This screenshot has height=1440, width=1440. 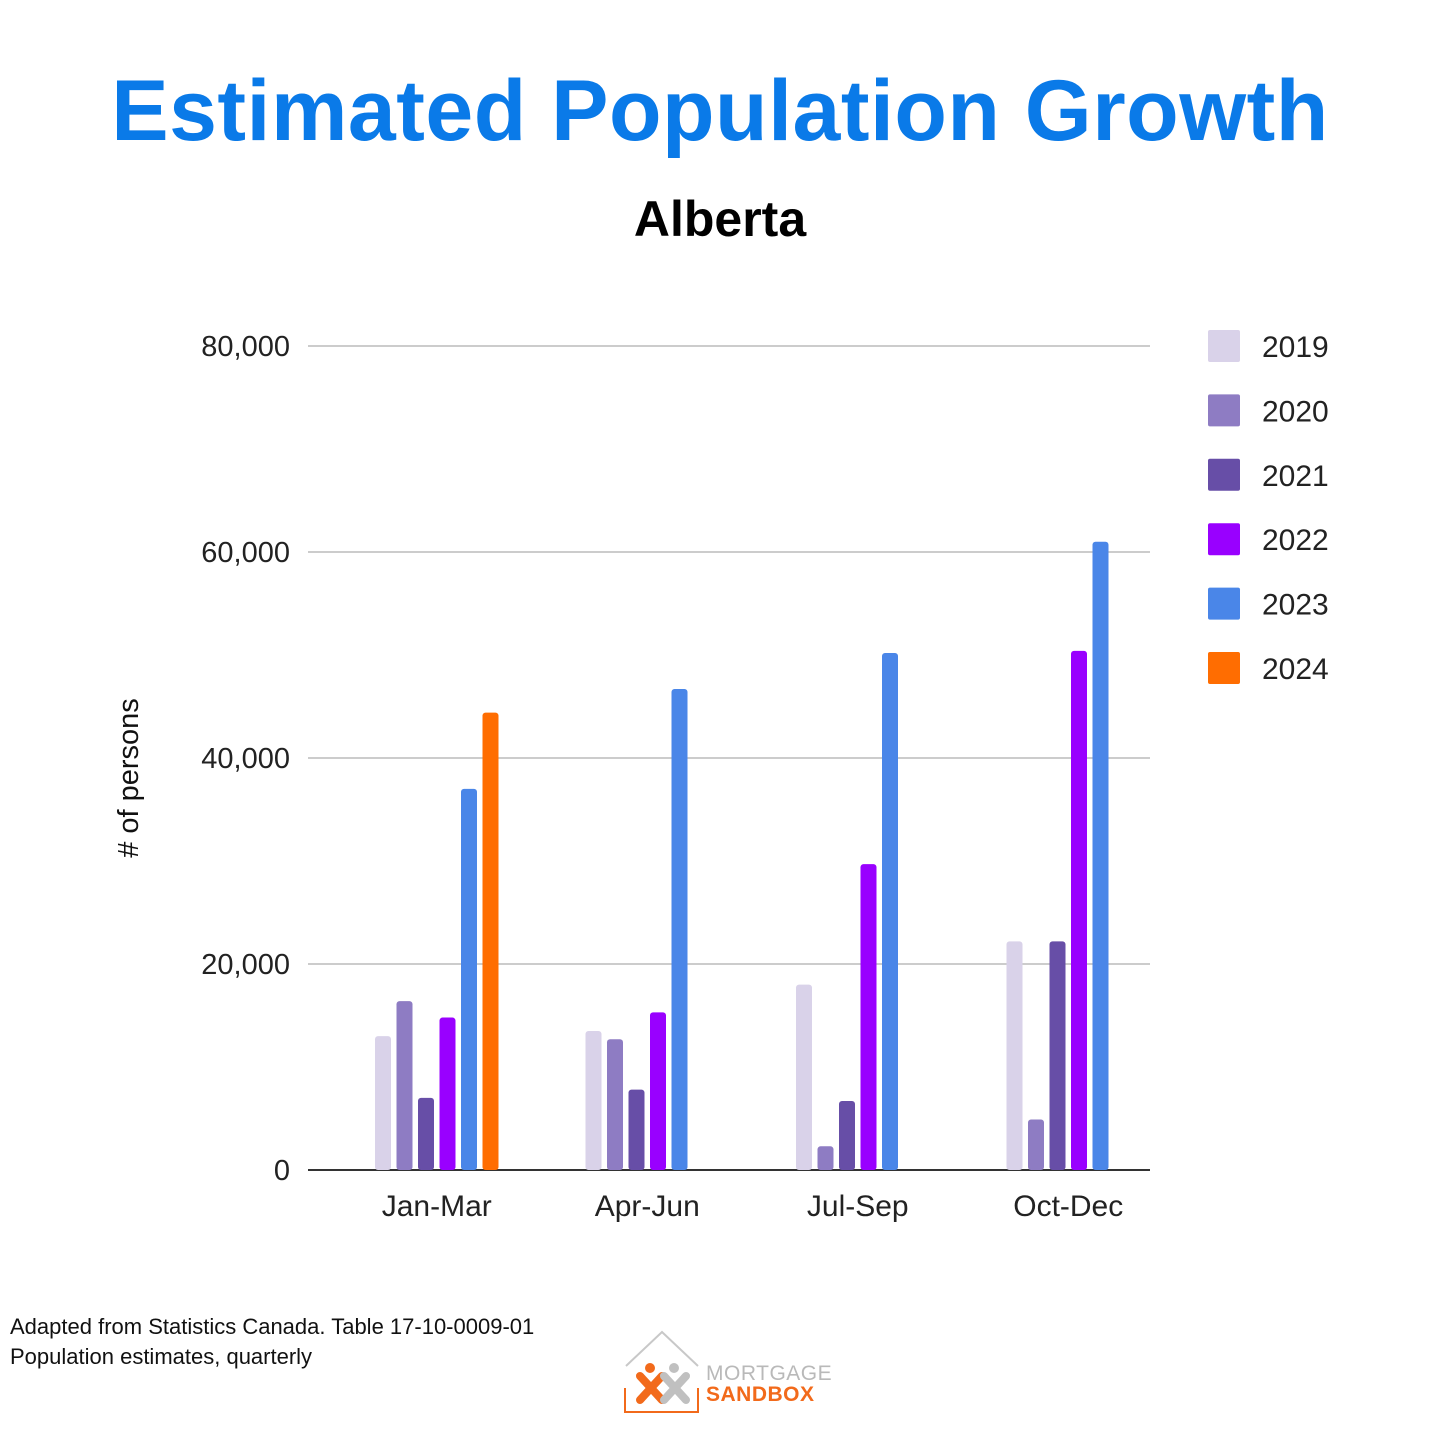 What do you see at coordinates (1224, 474) in the screenshot?
I see `legend-swatch-2021` at bounding box center [1224, 474].